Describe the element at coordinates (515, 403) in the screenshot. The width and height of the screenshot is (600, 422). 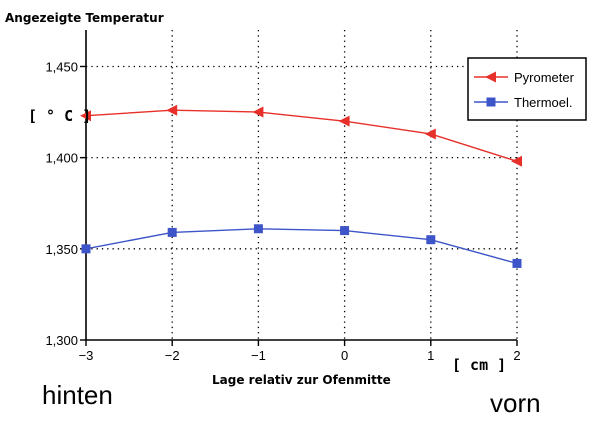
I see `label-vorn: vorn` at that location.